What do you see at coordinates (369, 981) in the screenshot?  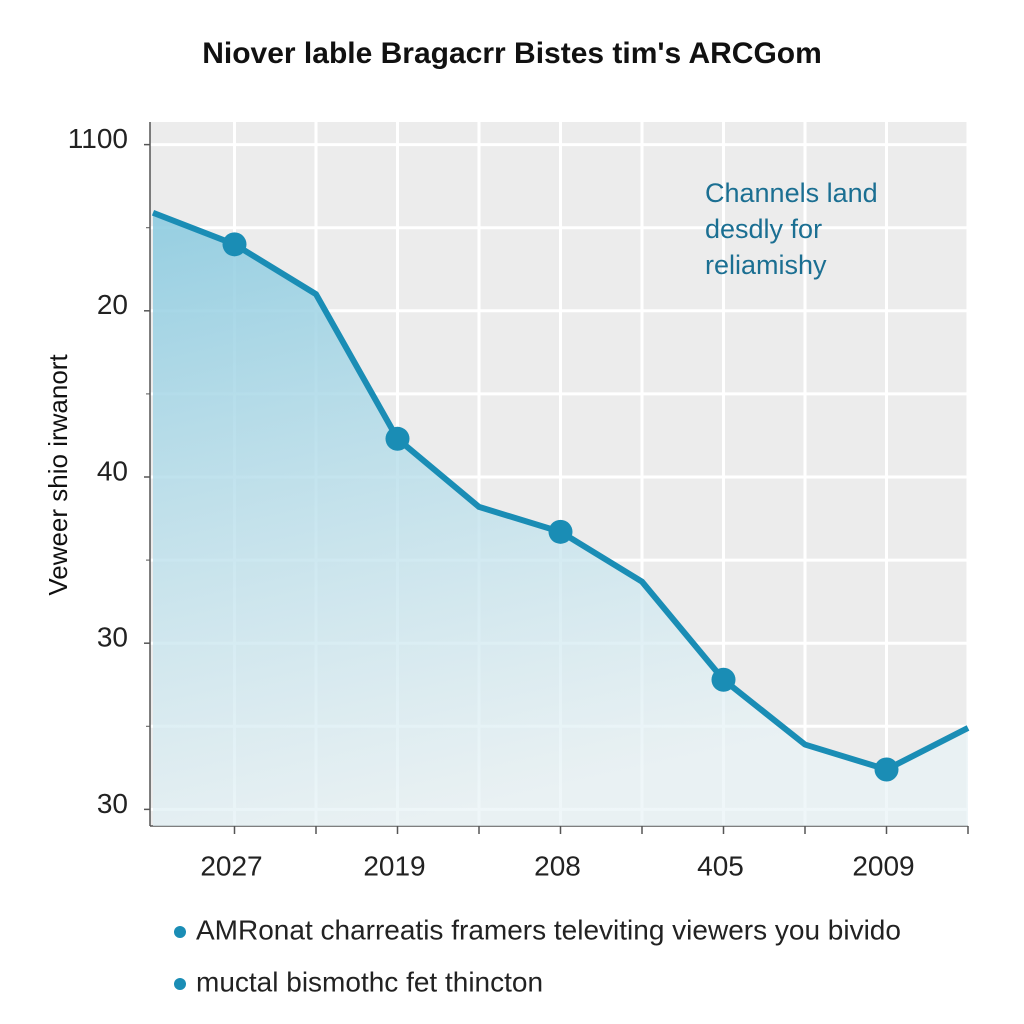 I see `note: muctal bismothc fet thincton` at bounding box center [369, 981].